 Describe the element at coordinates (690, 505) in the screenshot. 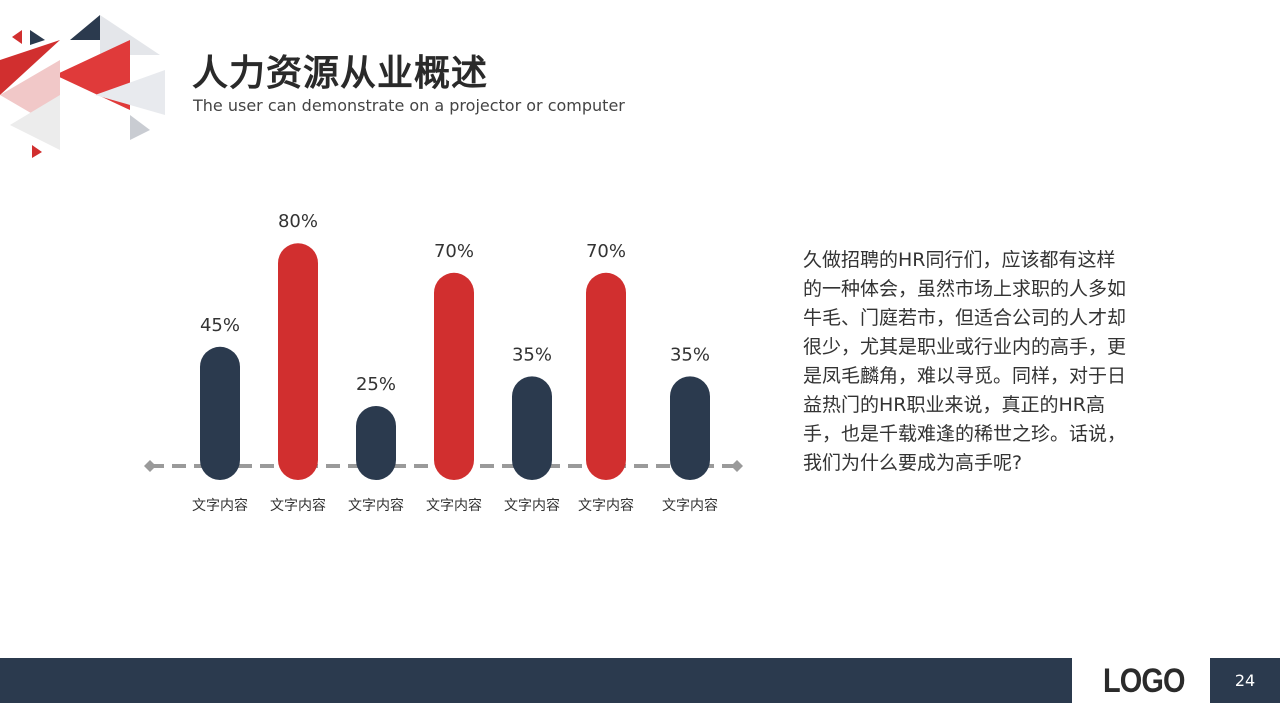

I see `category-label-7: 文字内容` at that location.